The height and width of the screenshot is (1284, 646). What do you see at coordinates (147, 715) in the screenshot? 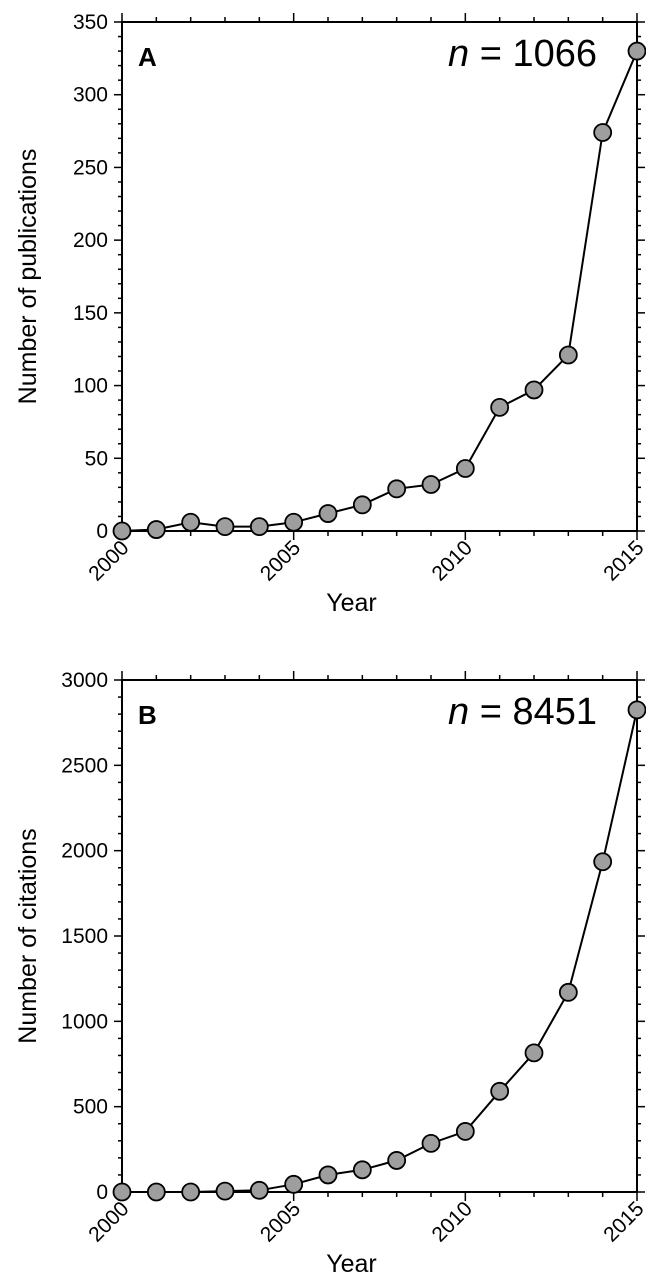
I see `panel-letter: B` at bounding box center [147, 715].